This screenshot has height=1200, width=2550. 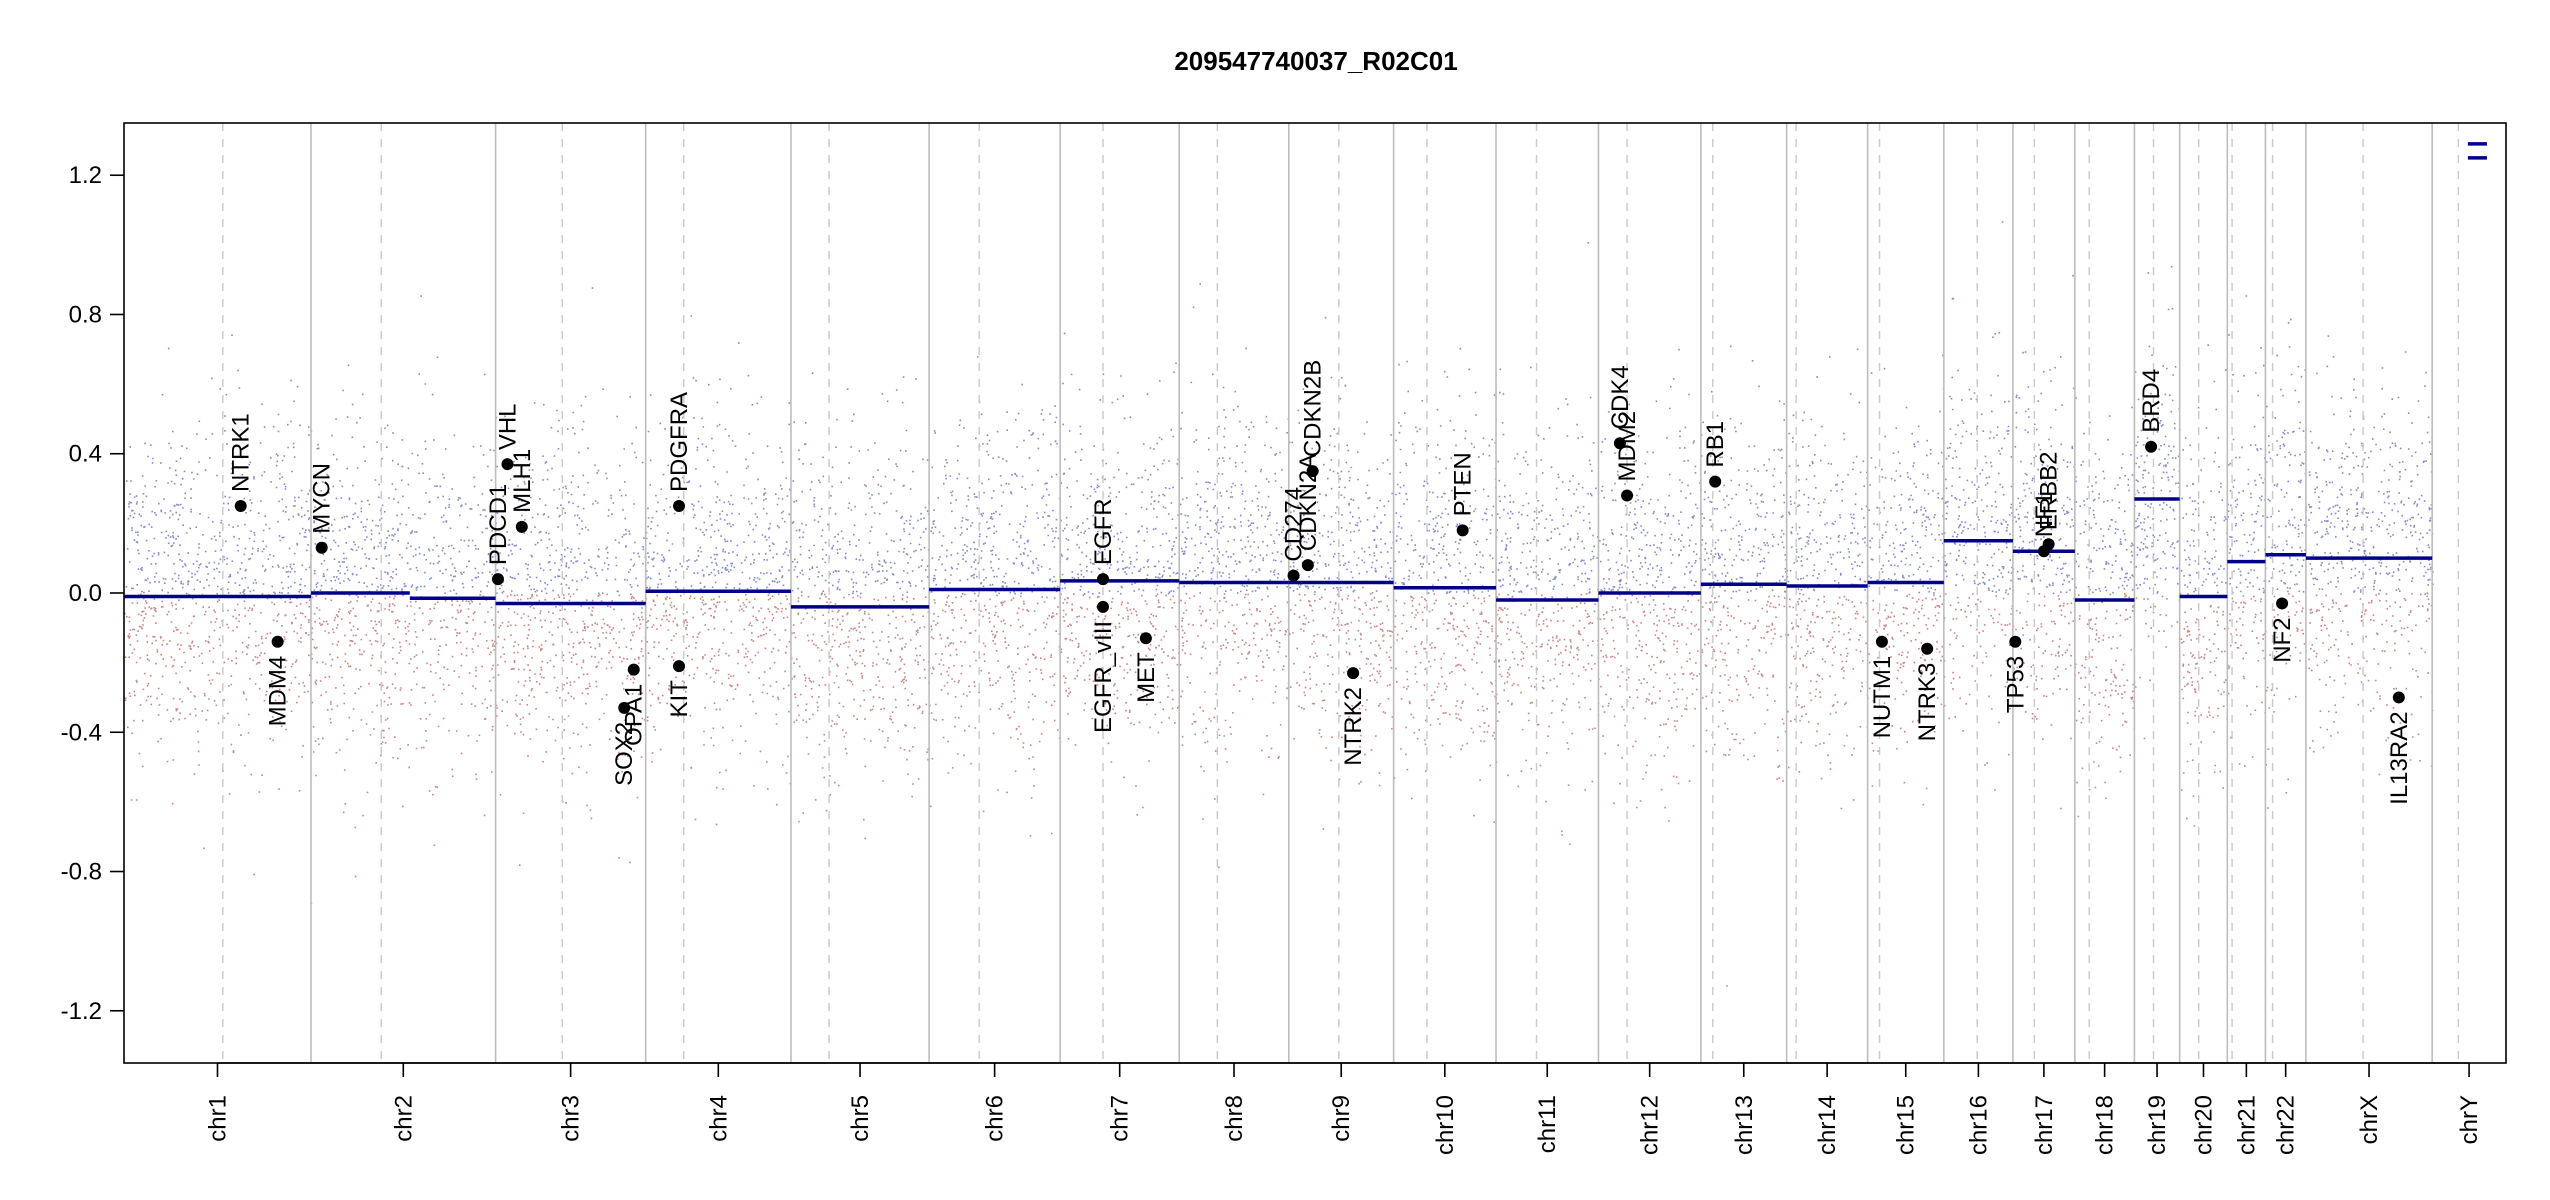 I want to click on probe-points-loss-chr16, so click(x=1979, y=692).